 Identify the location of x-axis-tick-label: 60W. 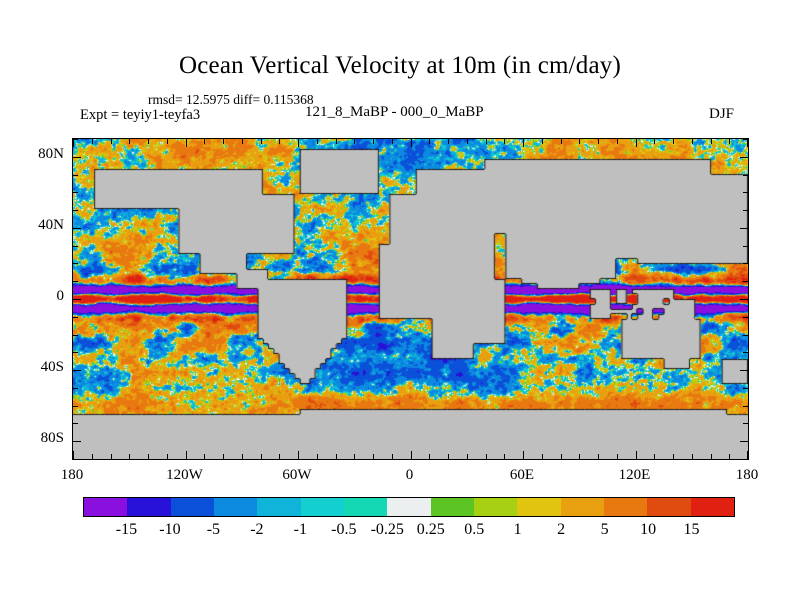
(297, 475).